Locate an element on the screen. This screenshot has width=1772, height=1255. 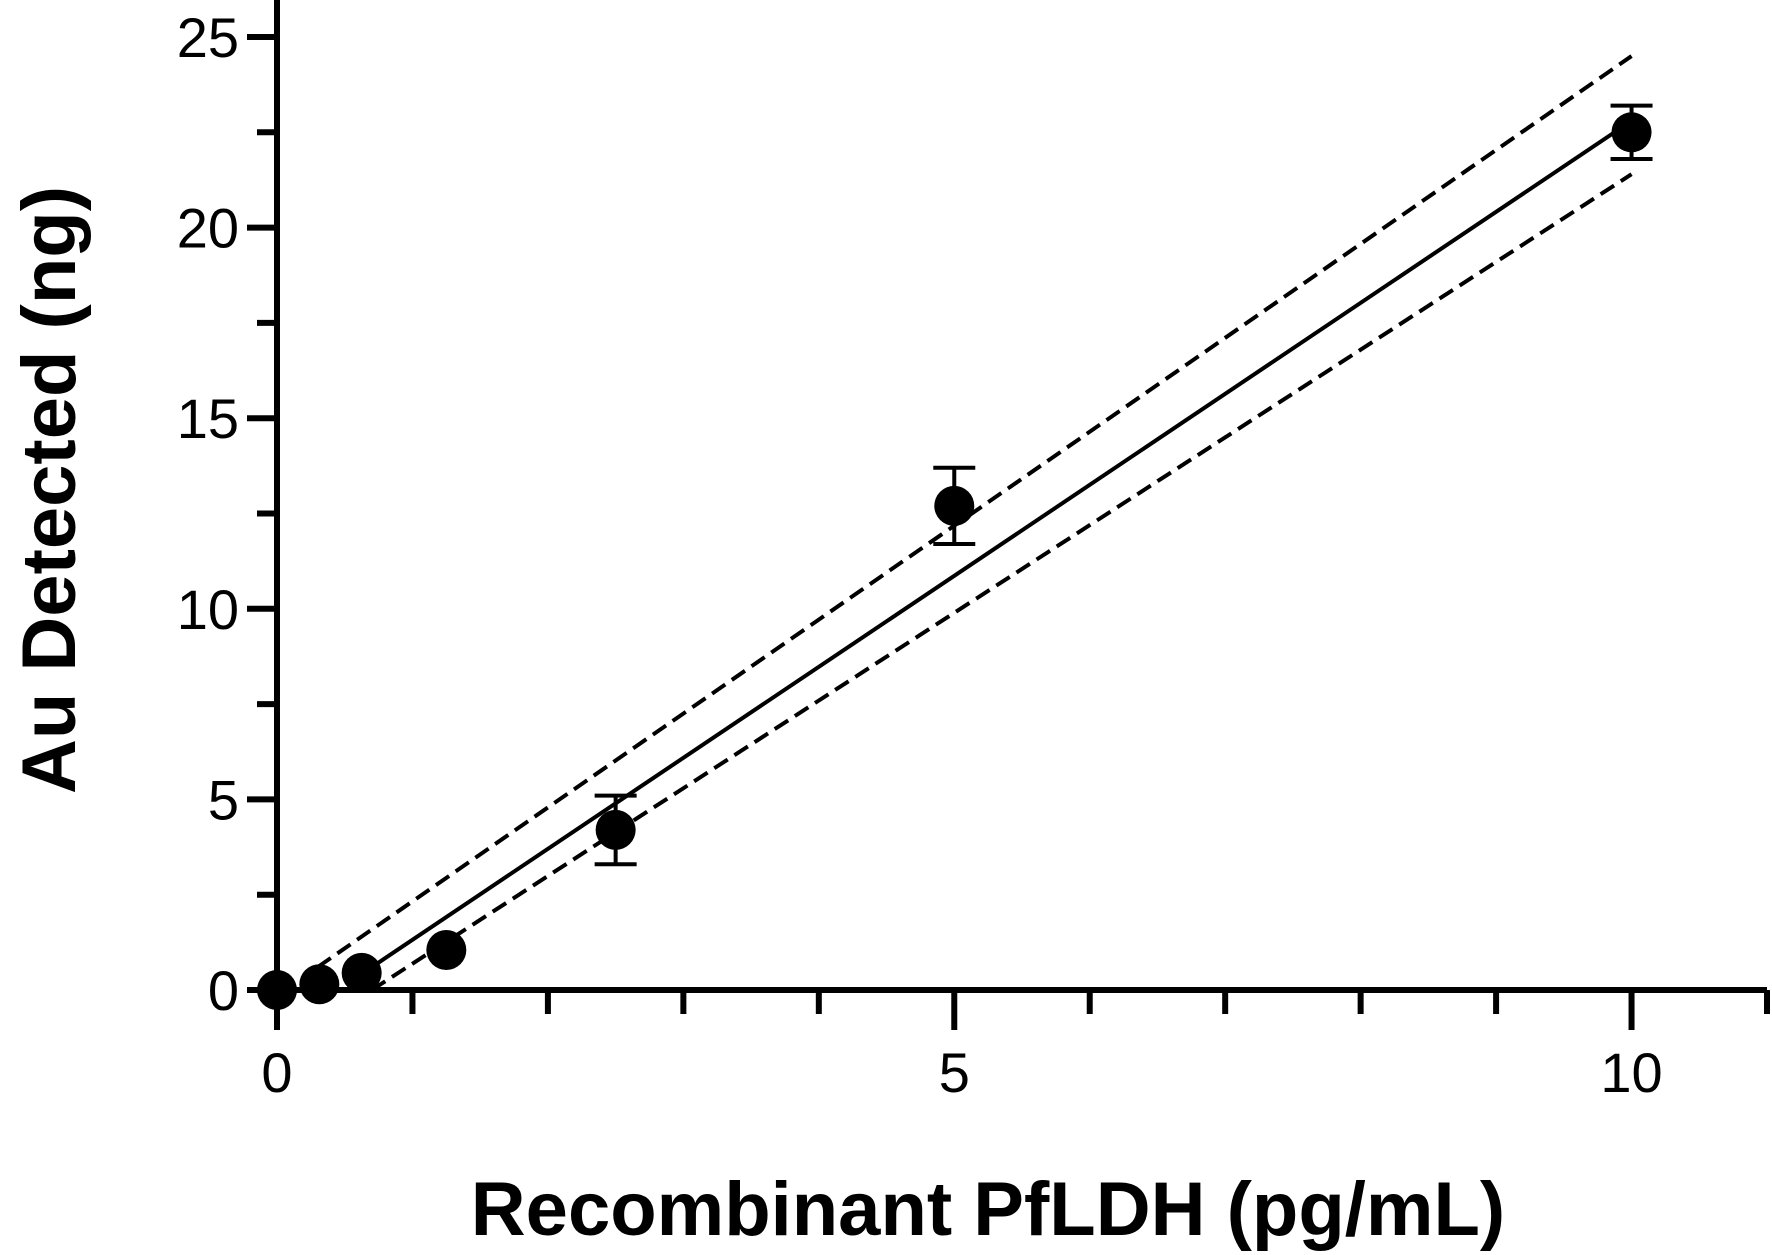
y-axis-title: Au Detected (ng) is located at coordinates (49, 490).